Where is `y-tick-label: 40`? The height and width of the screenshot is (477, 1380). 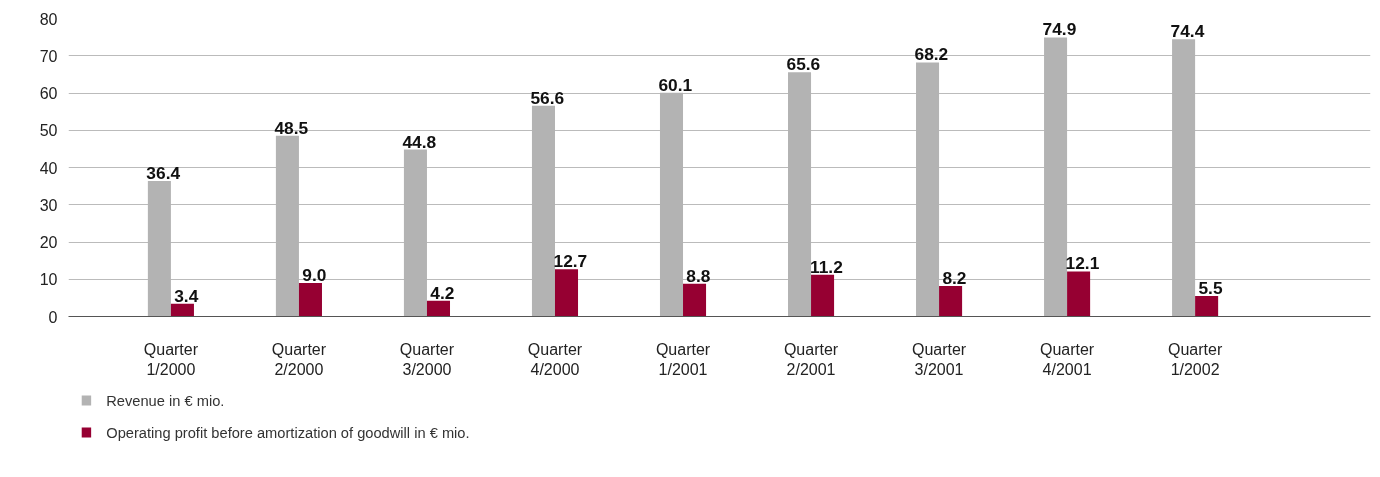 y-tick-label: 40 is located at coordinates (48, 168).